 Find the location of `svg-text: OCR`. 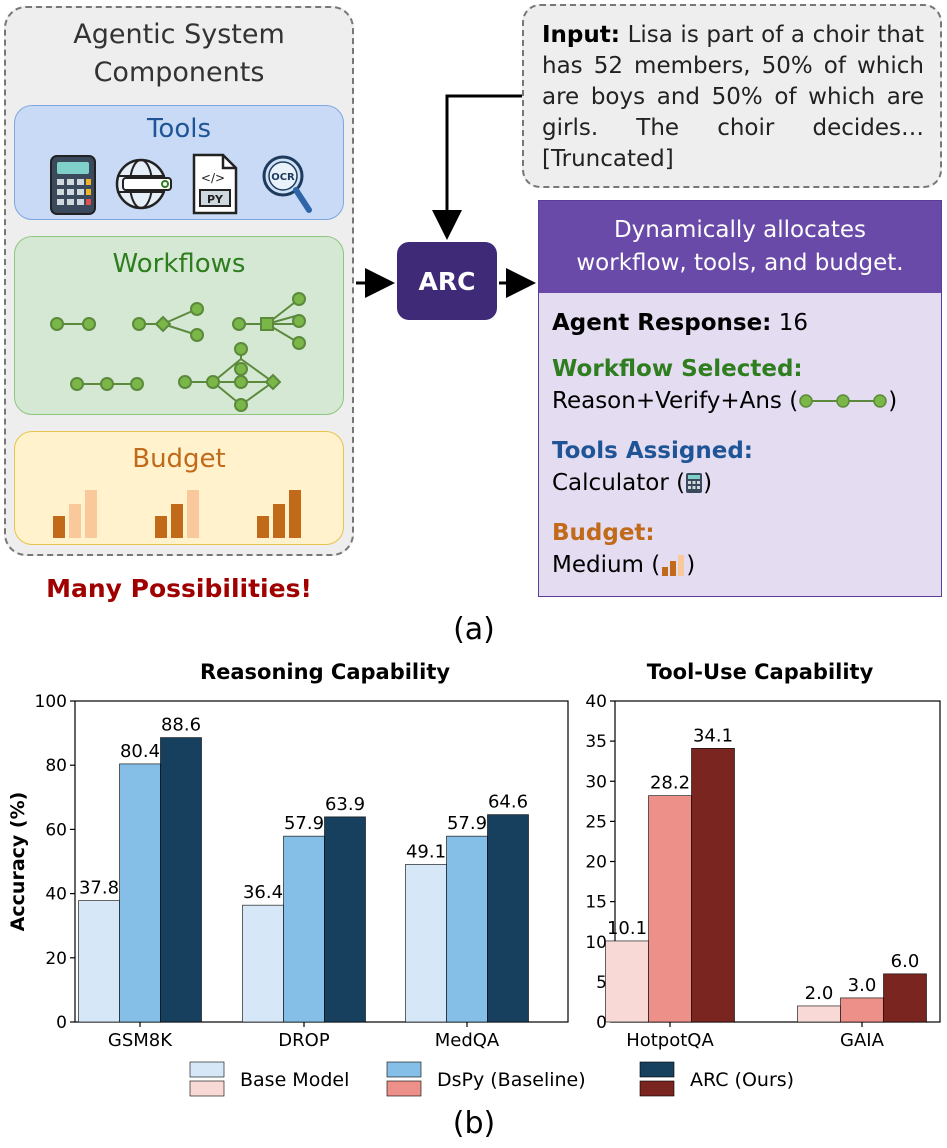

svg-text: OCR is located at coordinates (283, 177).